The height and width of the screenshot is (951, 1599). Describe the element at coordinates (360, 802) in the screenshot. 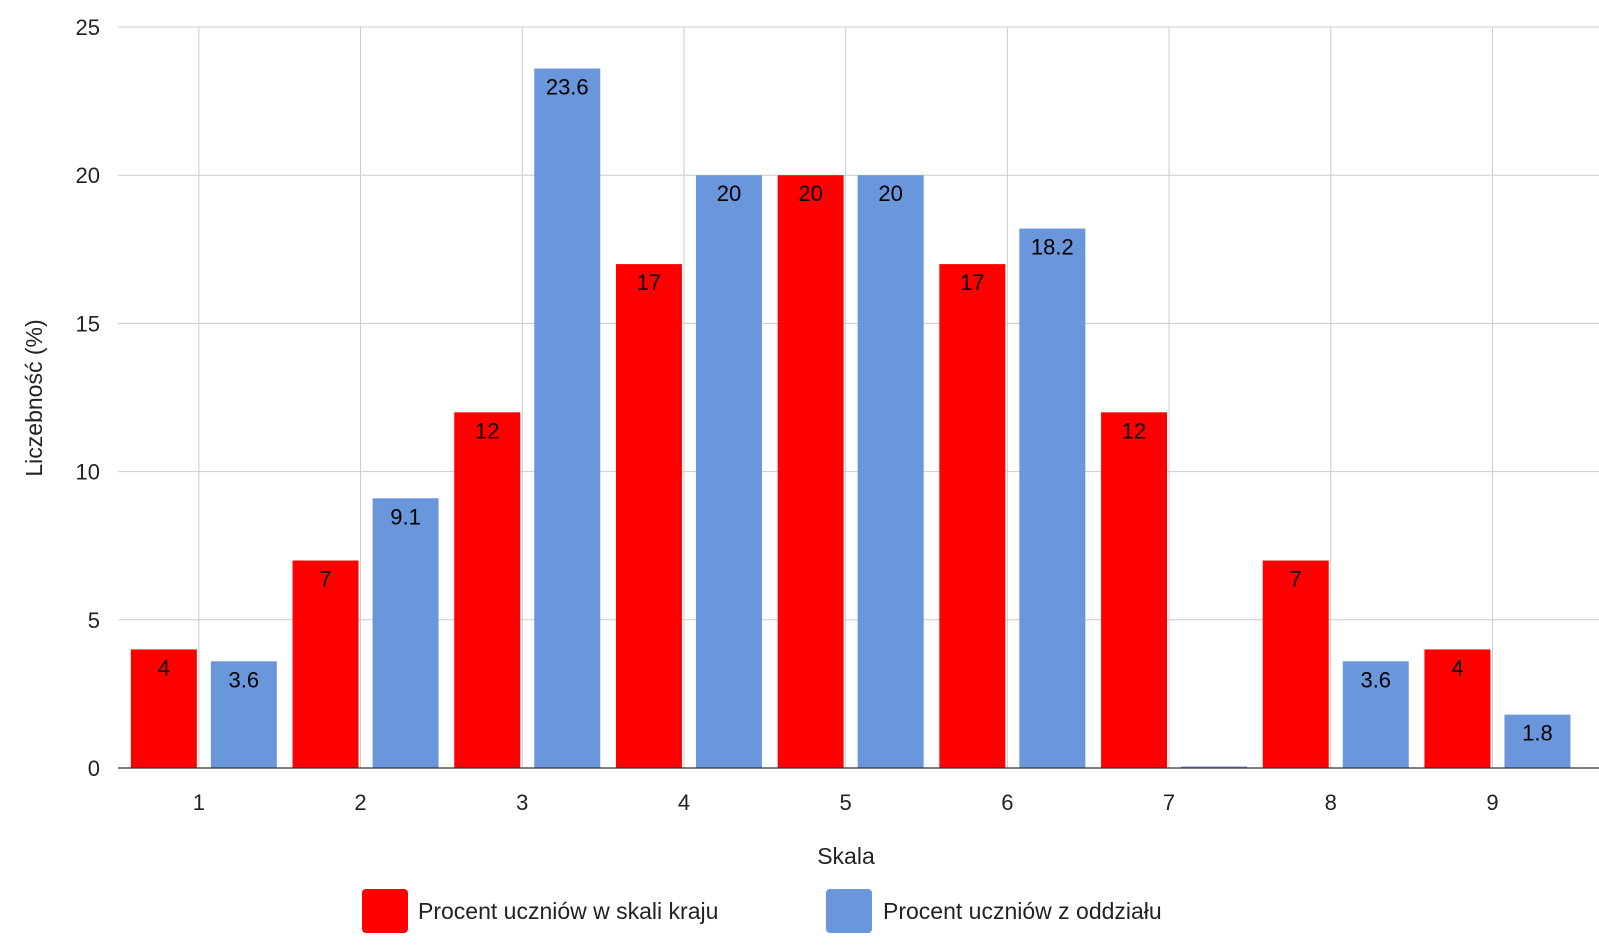

I see `x-tick-label: 2` at that location.